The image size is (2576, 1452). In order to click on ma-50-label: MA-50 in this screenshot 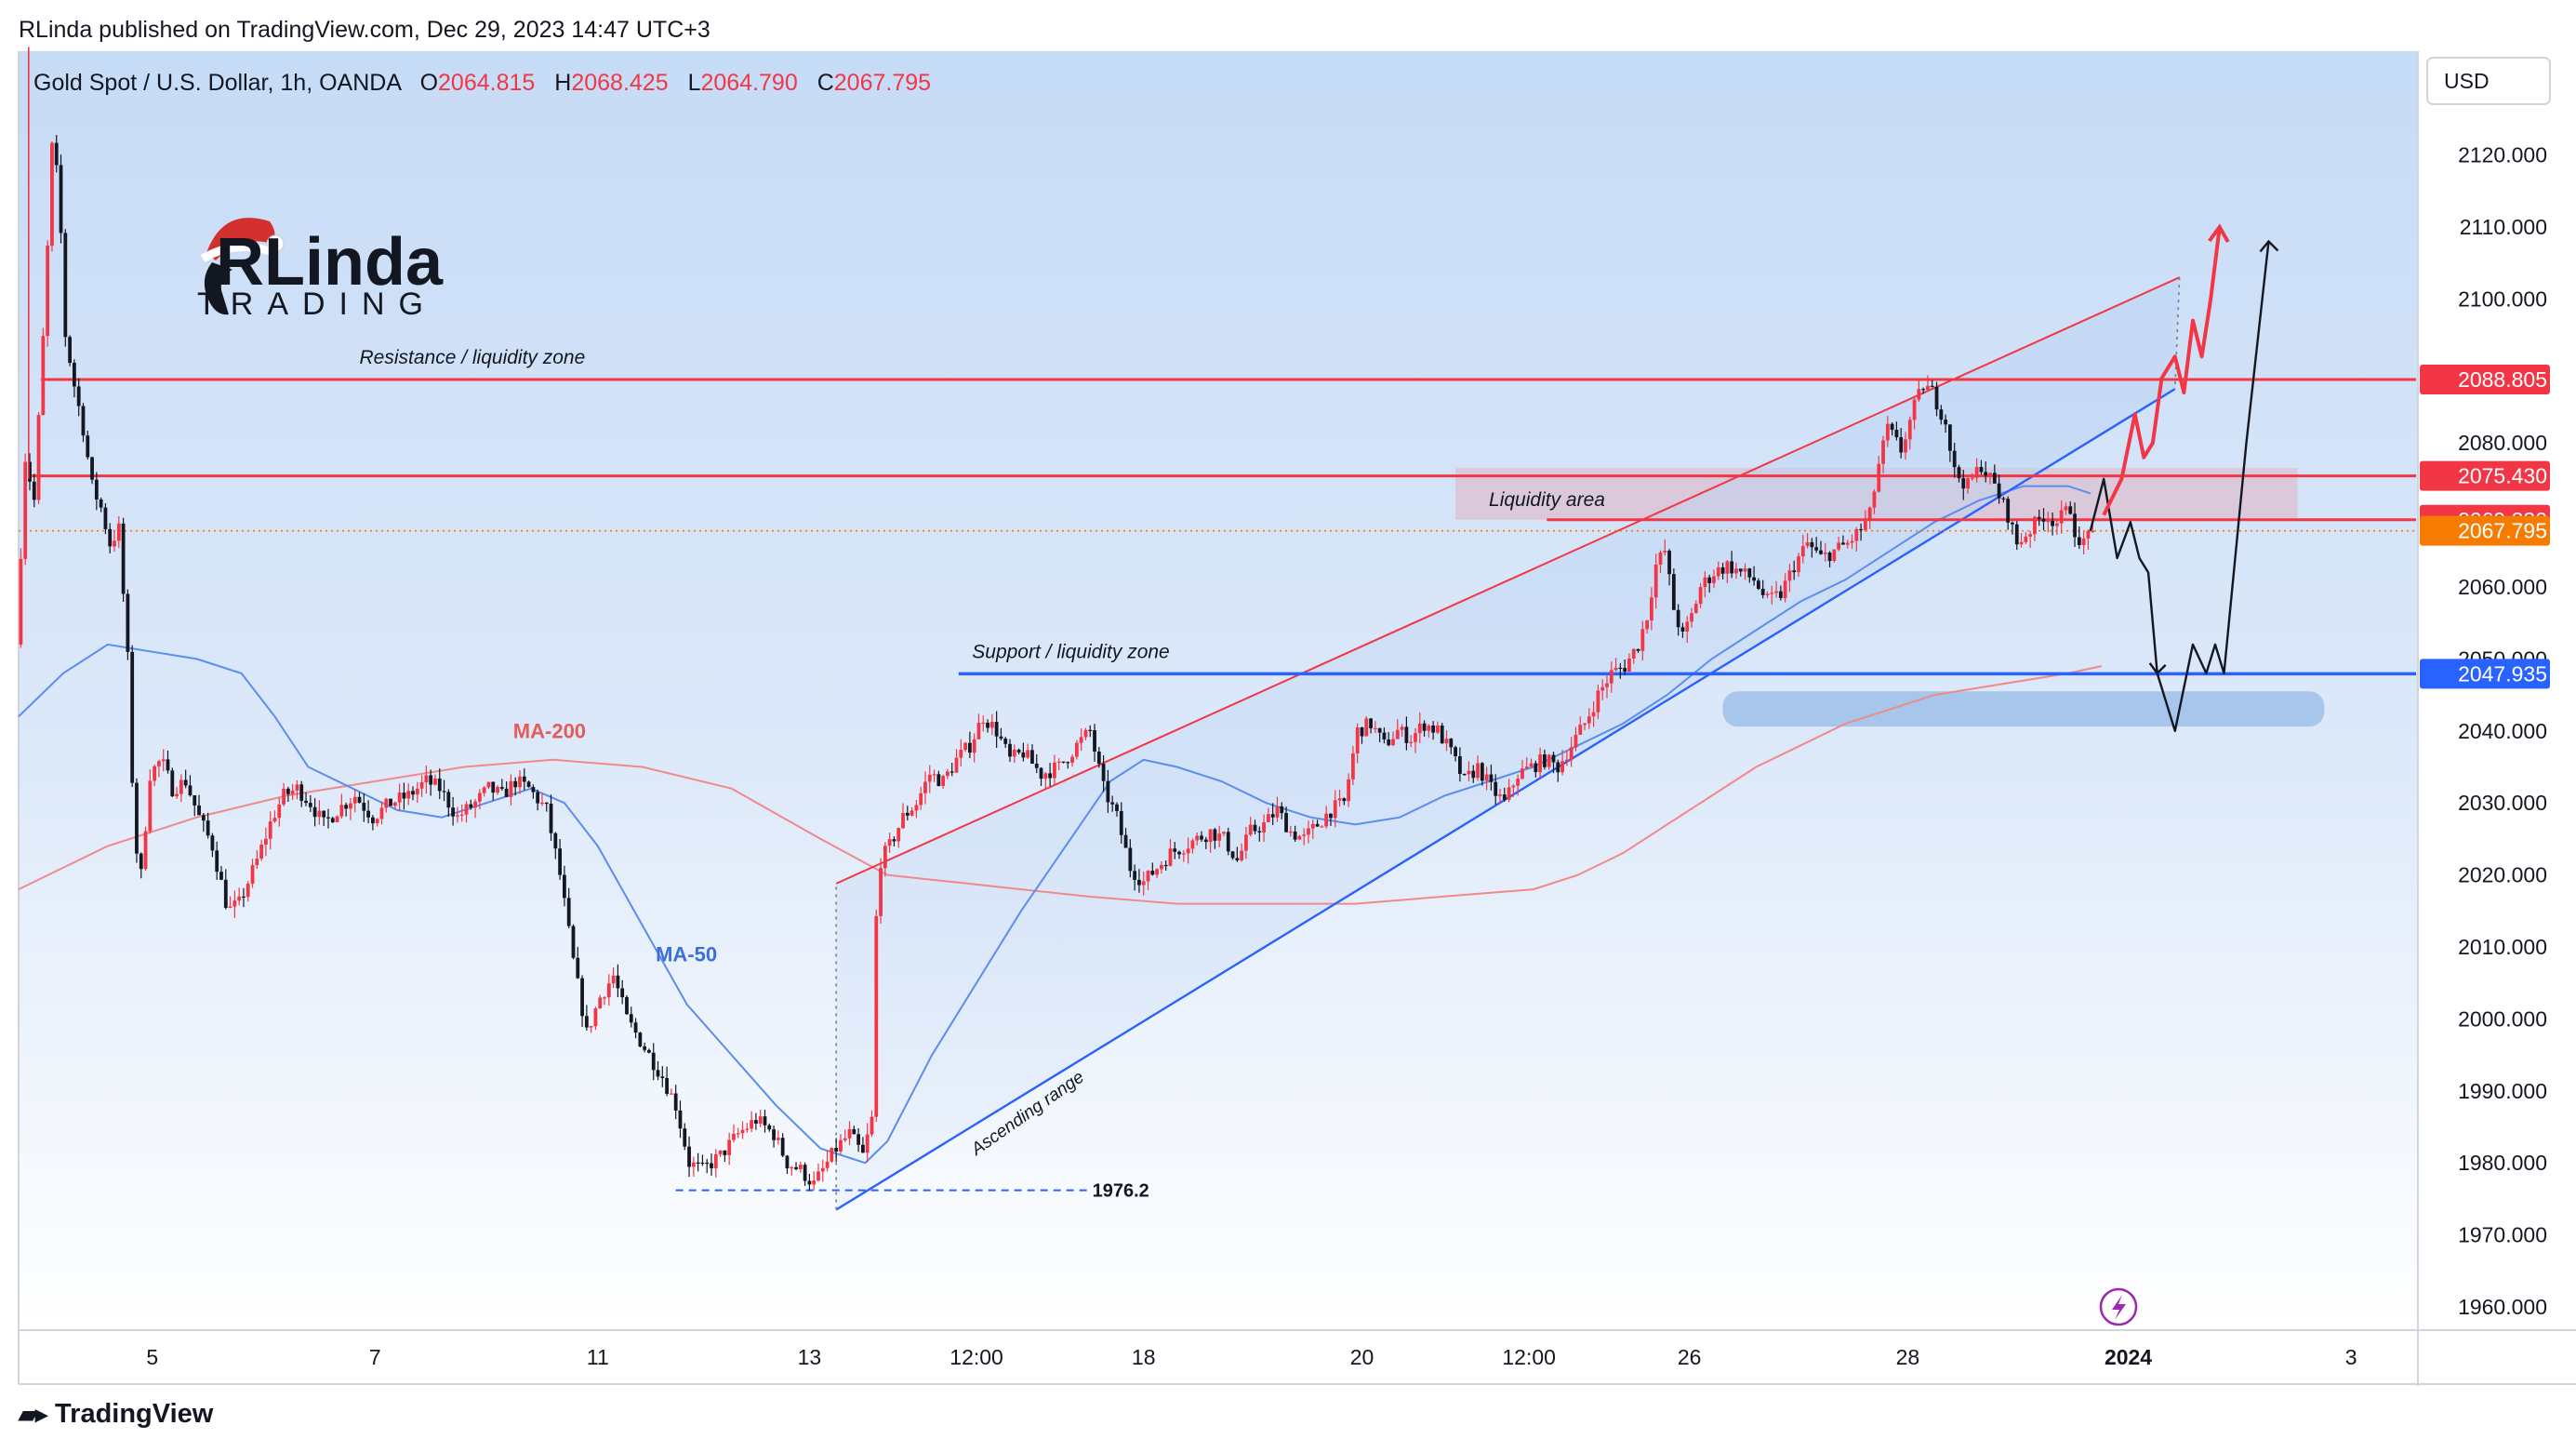, I will do `click(686, 954)`.